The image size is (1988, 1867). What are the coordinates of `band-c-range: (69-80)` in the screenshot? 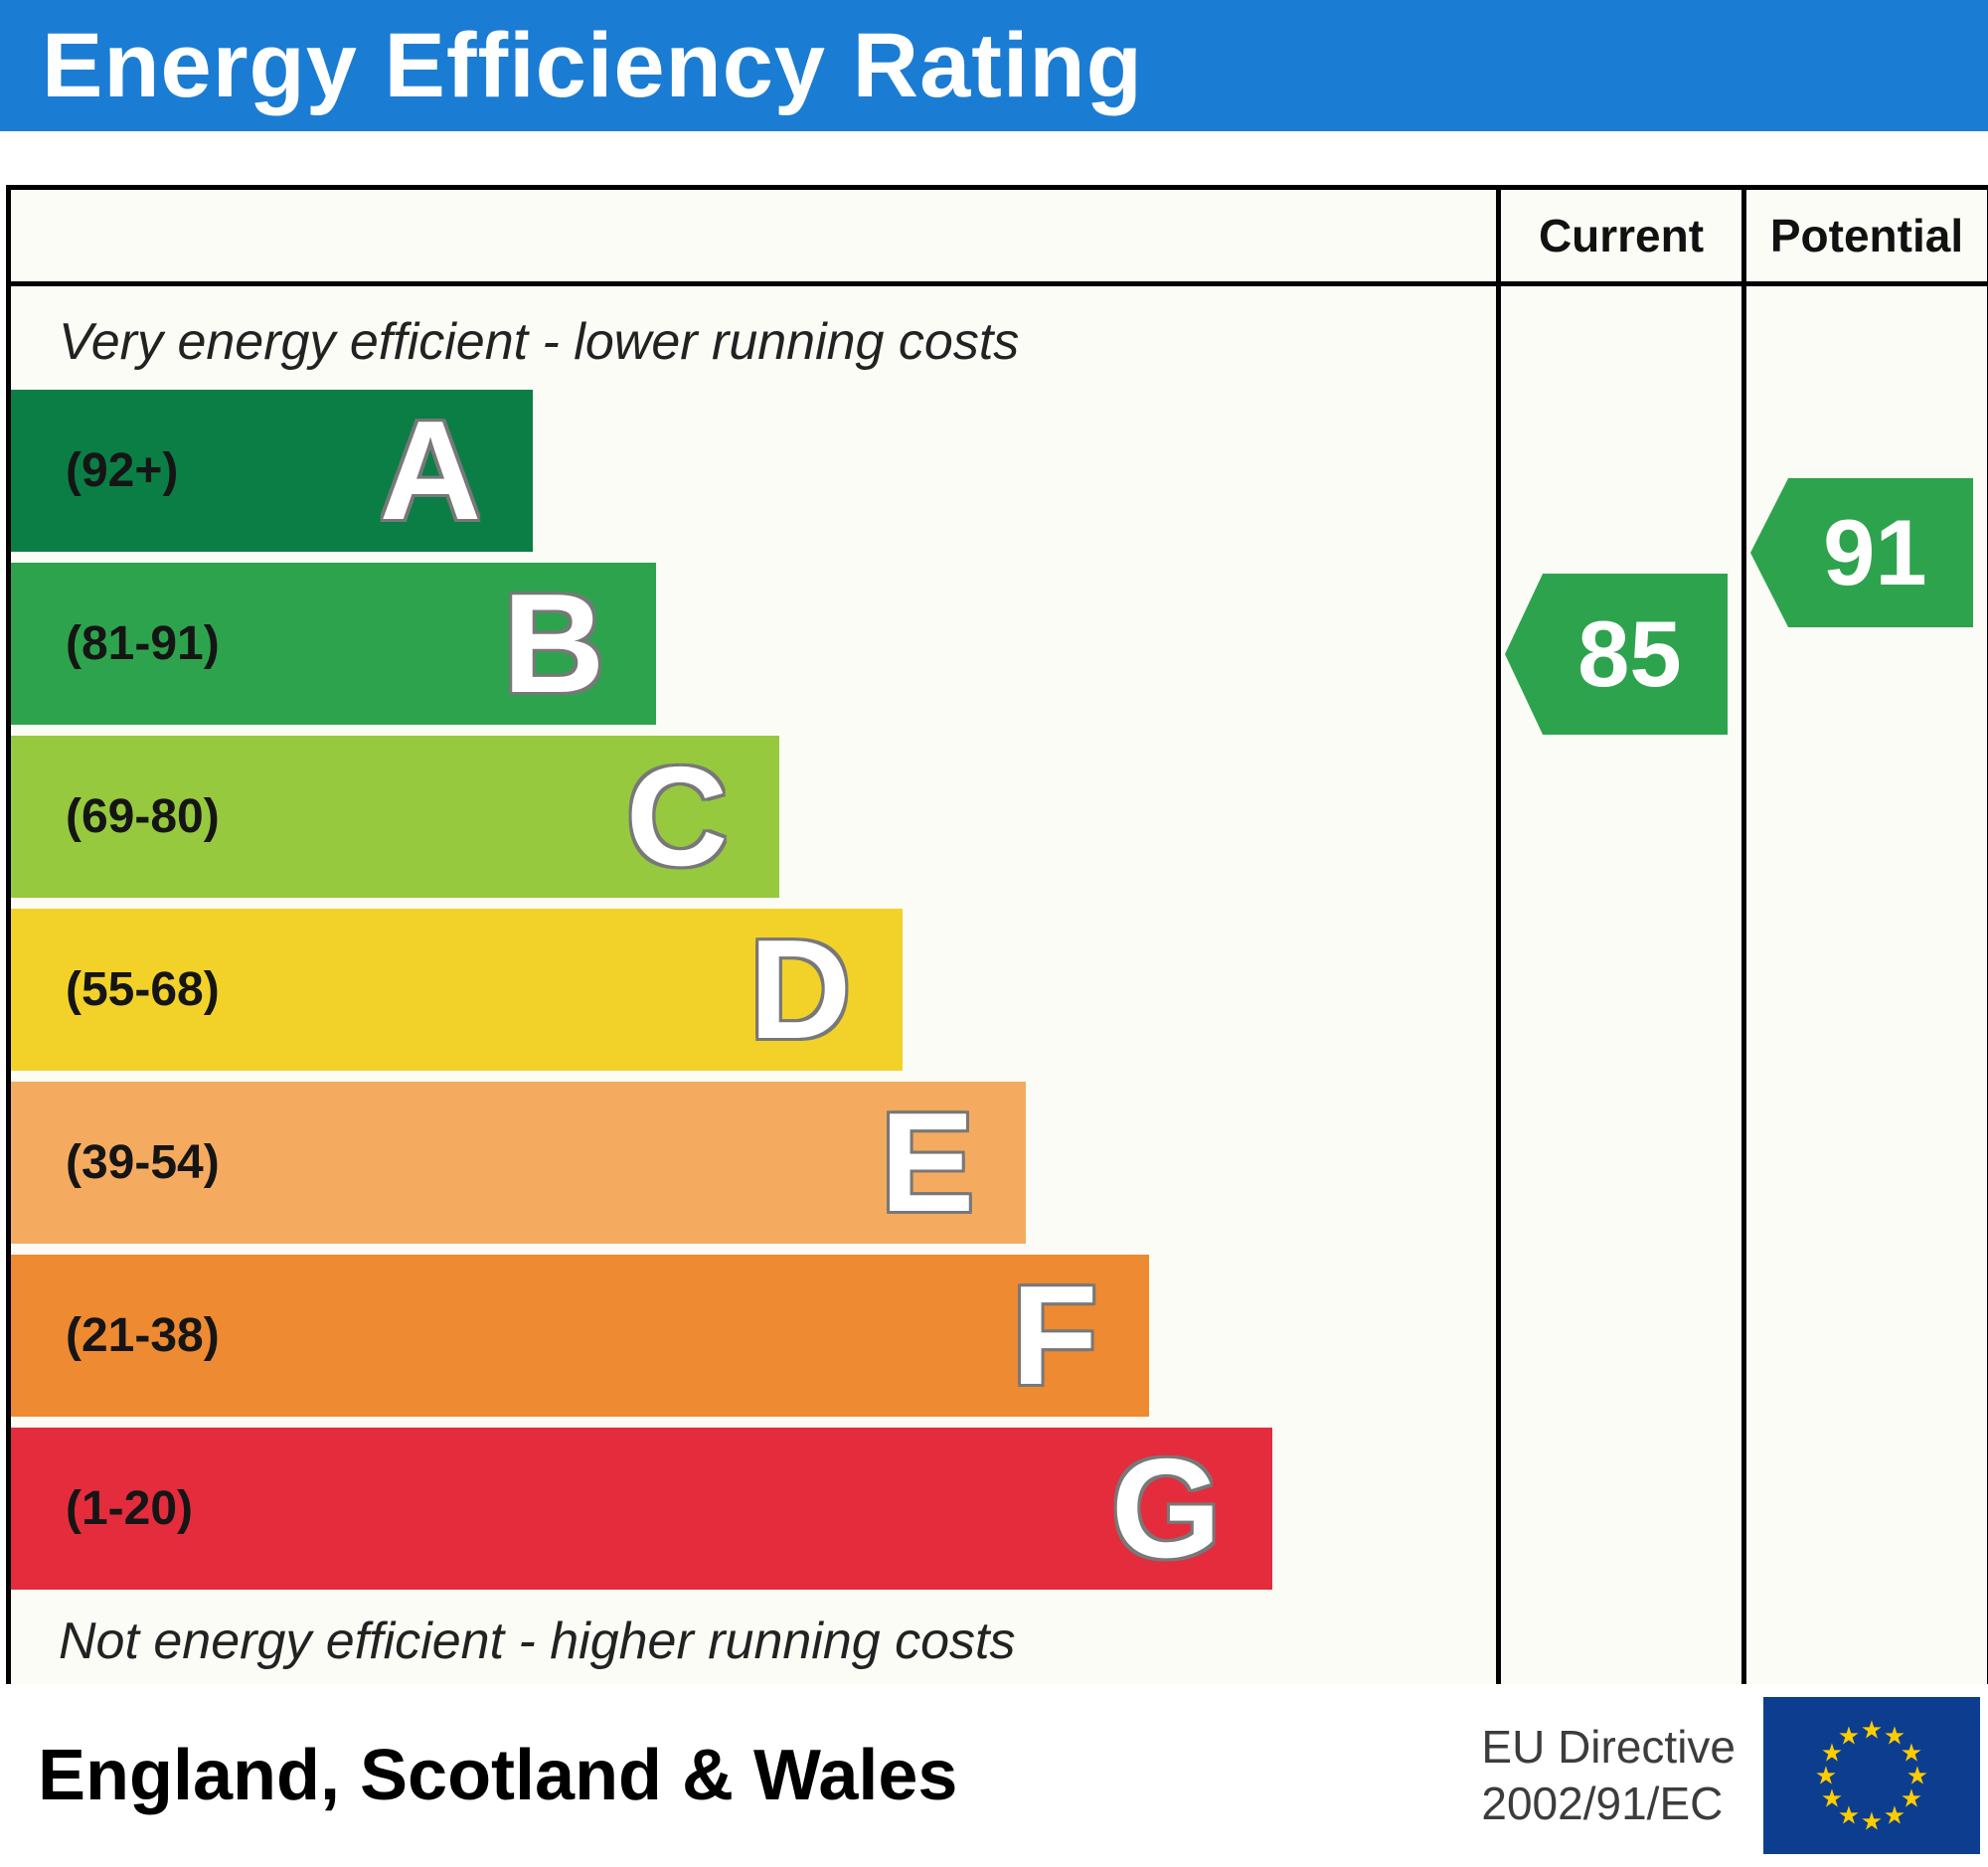 It's located at (143, 816).